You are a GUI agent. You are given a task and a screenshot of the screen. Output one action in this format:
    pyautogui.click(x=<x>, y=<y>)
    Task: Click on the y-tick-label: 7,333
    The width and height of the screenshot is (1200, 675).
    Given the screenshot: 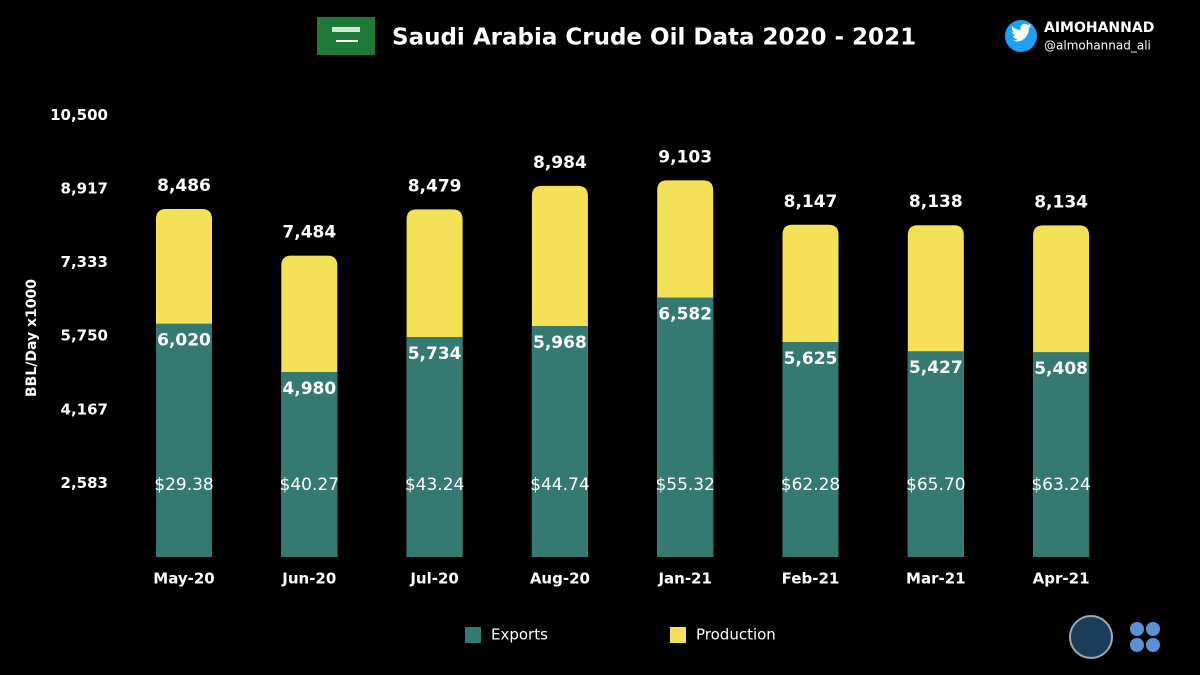 What is the action you would take?
    pyautogui.click(x=84, y=262)
    